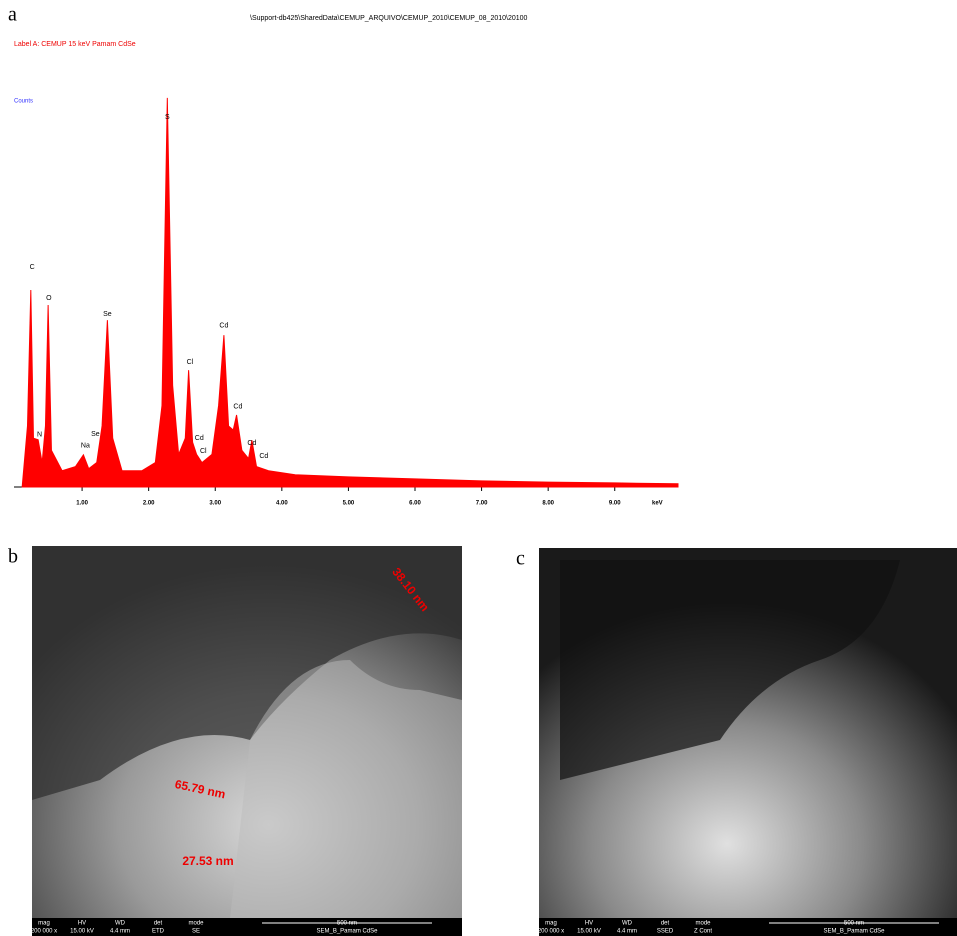 This screenshot has height=936, width=957. Describe the element at coordinates (23, 102) in the screenshot. I see `y-axis-label: Counts` at that location.